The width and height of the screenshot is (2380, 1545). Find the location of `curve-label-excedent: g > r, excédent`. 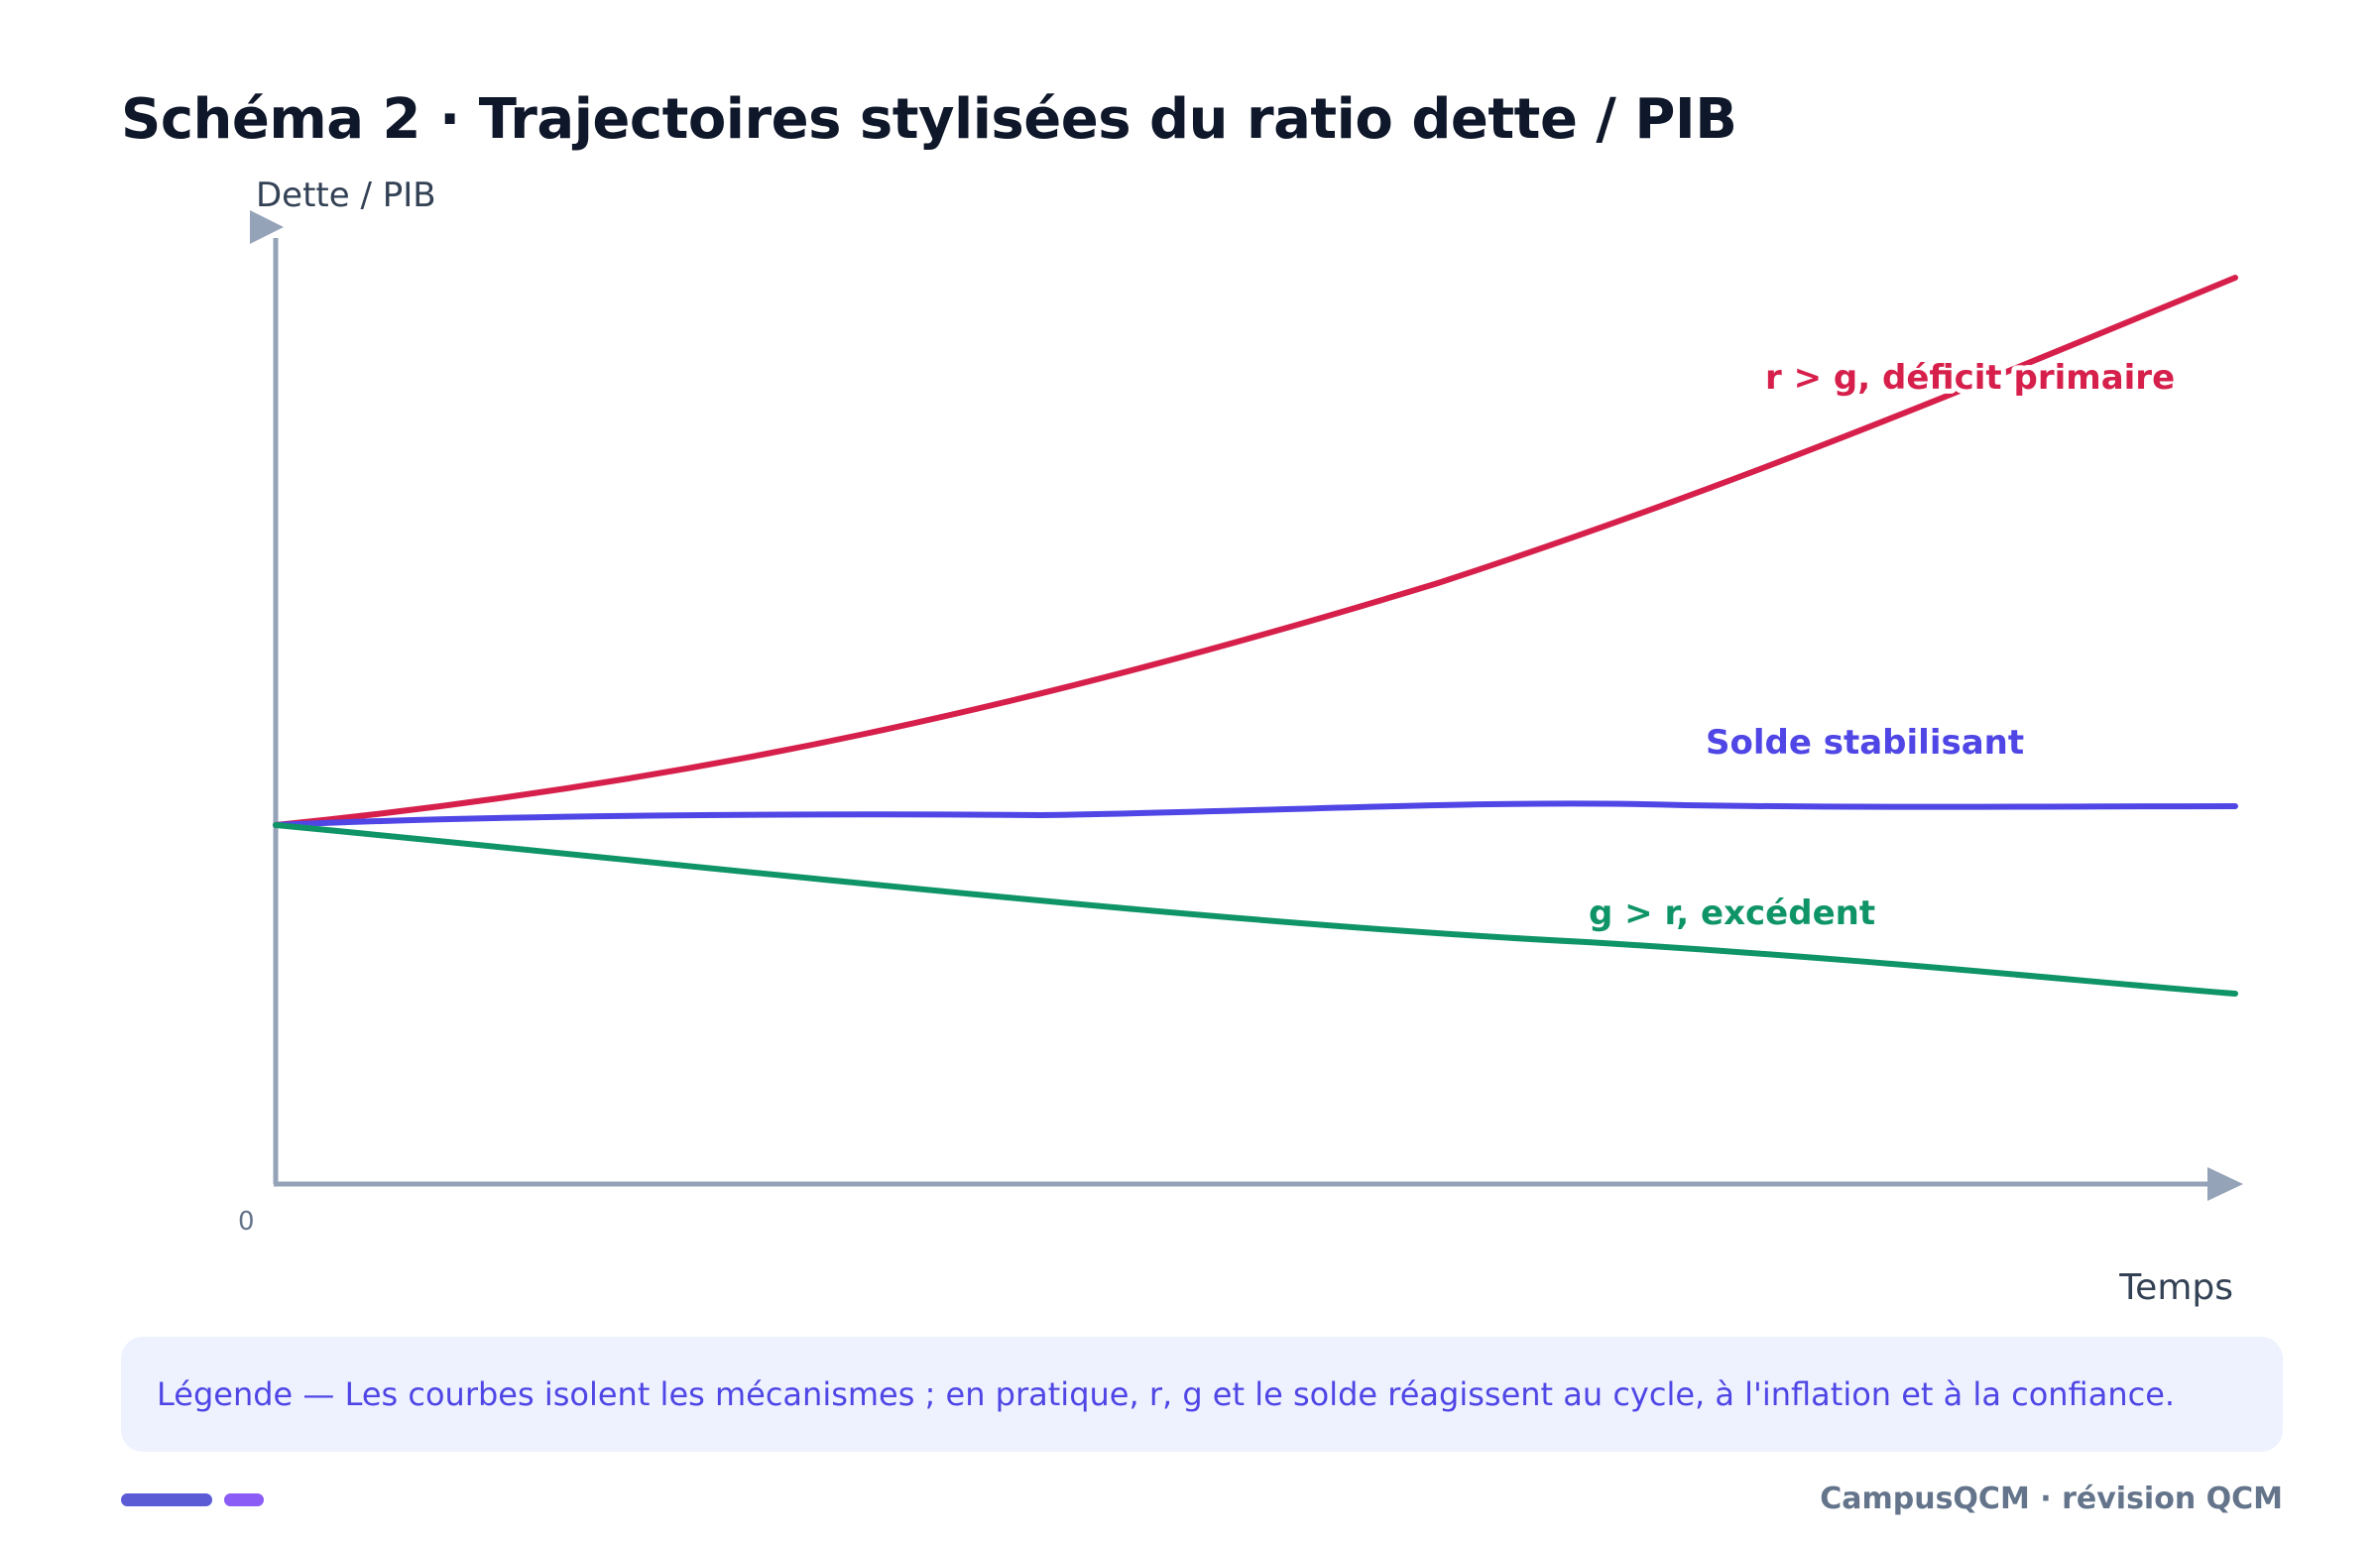

curve-label-excedent: g > r, excédent is located at coordinates (1732, 913).